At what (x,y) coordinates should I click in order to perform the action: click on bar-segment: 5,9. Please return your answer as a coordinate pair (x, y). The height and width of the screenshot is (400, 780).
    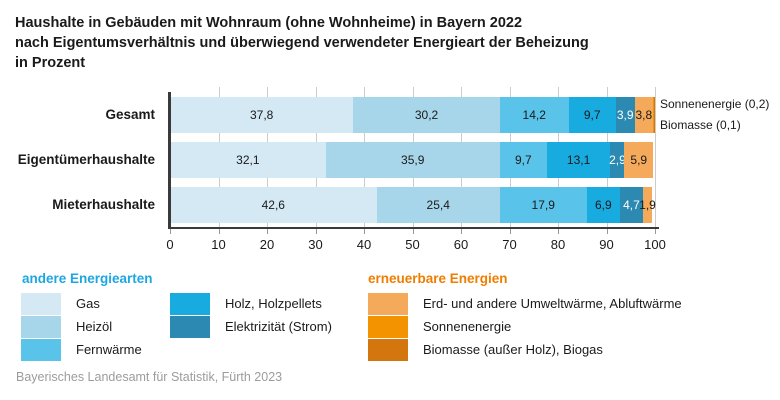
    Looking at the image, I should click on (639, 160).